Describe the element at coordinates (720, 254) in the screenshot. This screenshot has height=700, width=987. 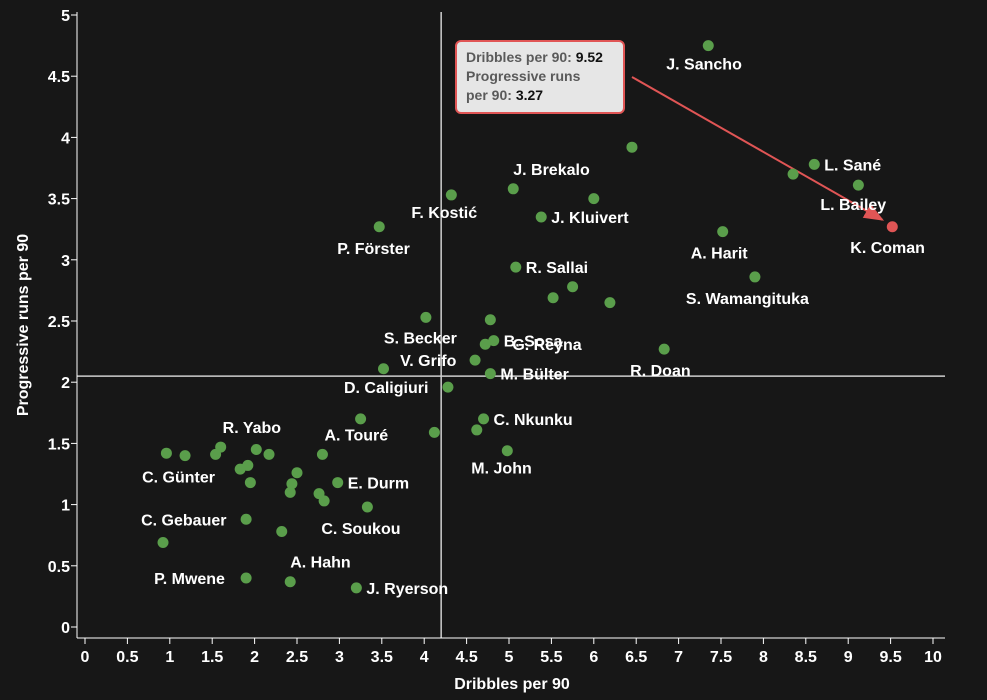
I see `point-label: A. Harit` at that location.